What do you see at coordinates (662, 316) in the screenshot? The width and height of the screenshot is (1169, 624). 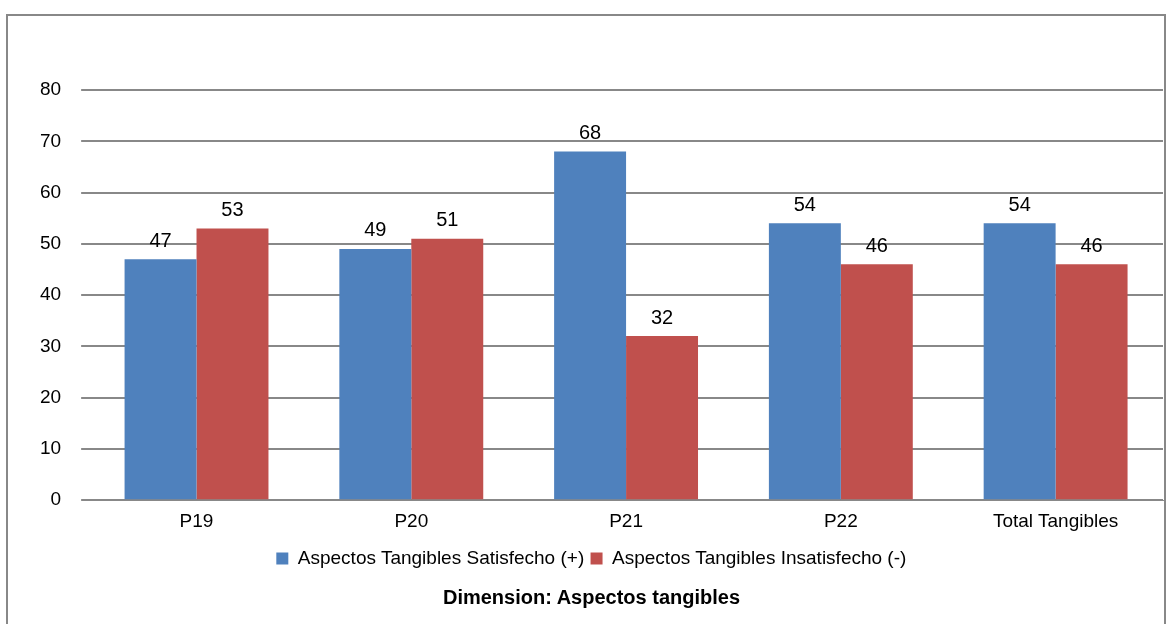 I see `data-label: 32` at bounding box center [662, 316].